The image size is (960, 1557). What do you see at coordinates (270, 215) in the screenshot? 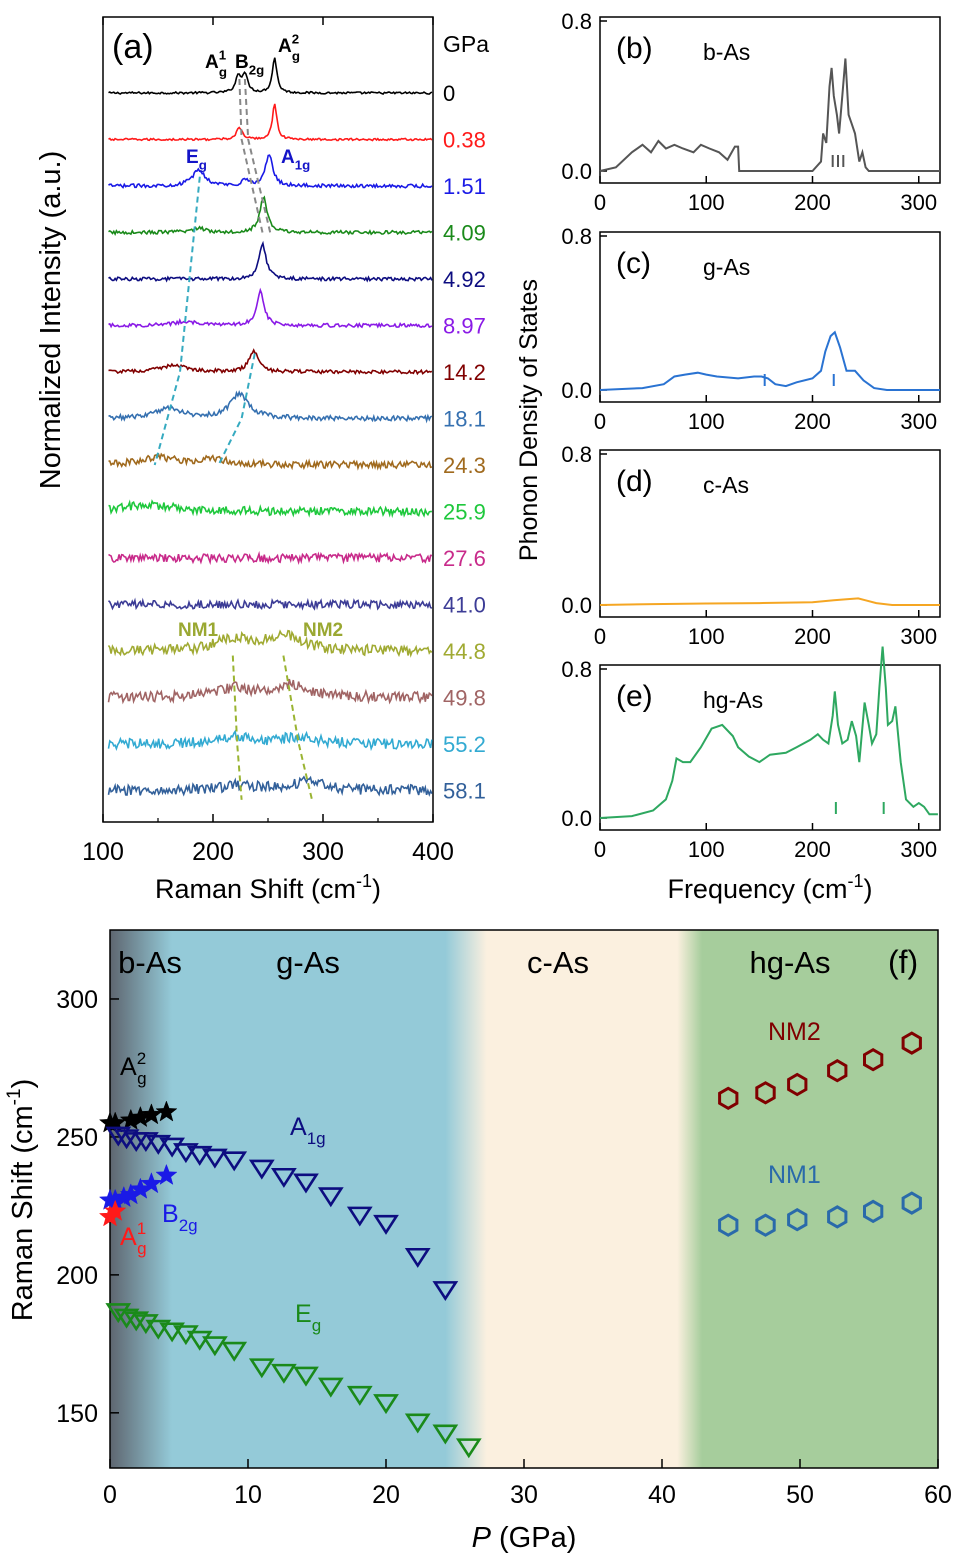
I see `spectrum-4.09-gpa` at bounding box center [270, 215].